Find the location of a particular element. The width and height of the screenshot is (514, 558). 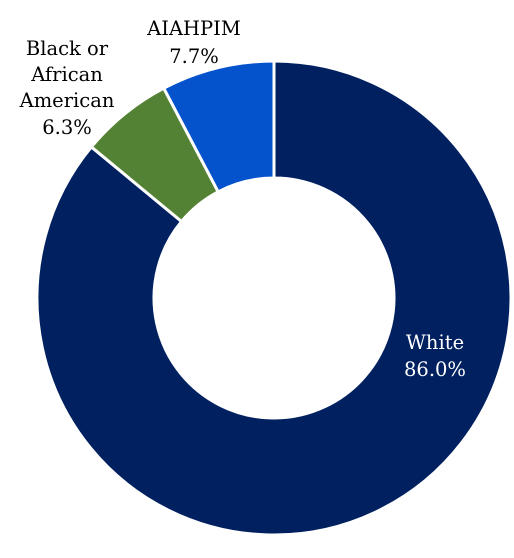

slice-label-black-value: 6.3% is located at coordinates (67, 127).